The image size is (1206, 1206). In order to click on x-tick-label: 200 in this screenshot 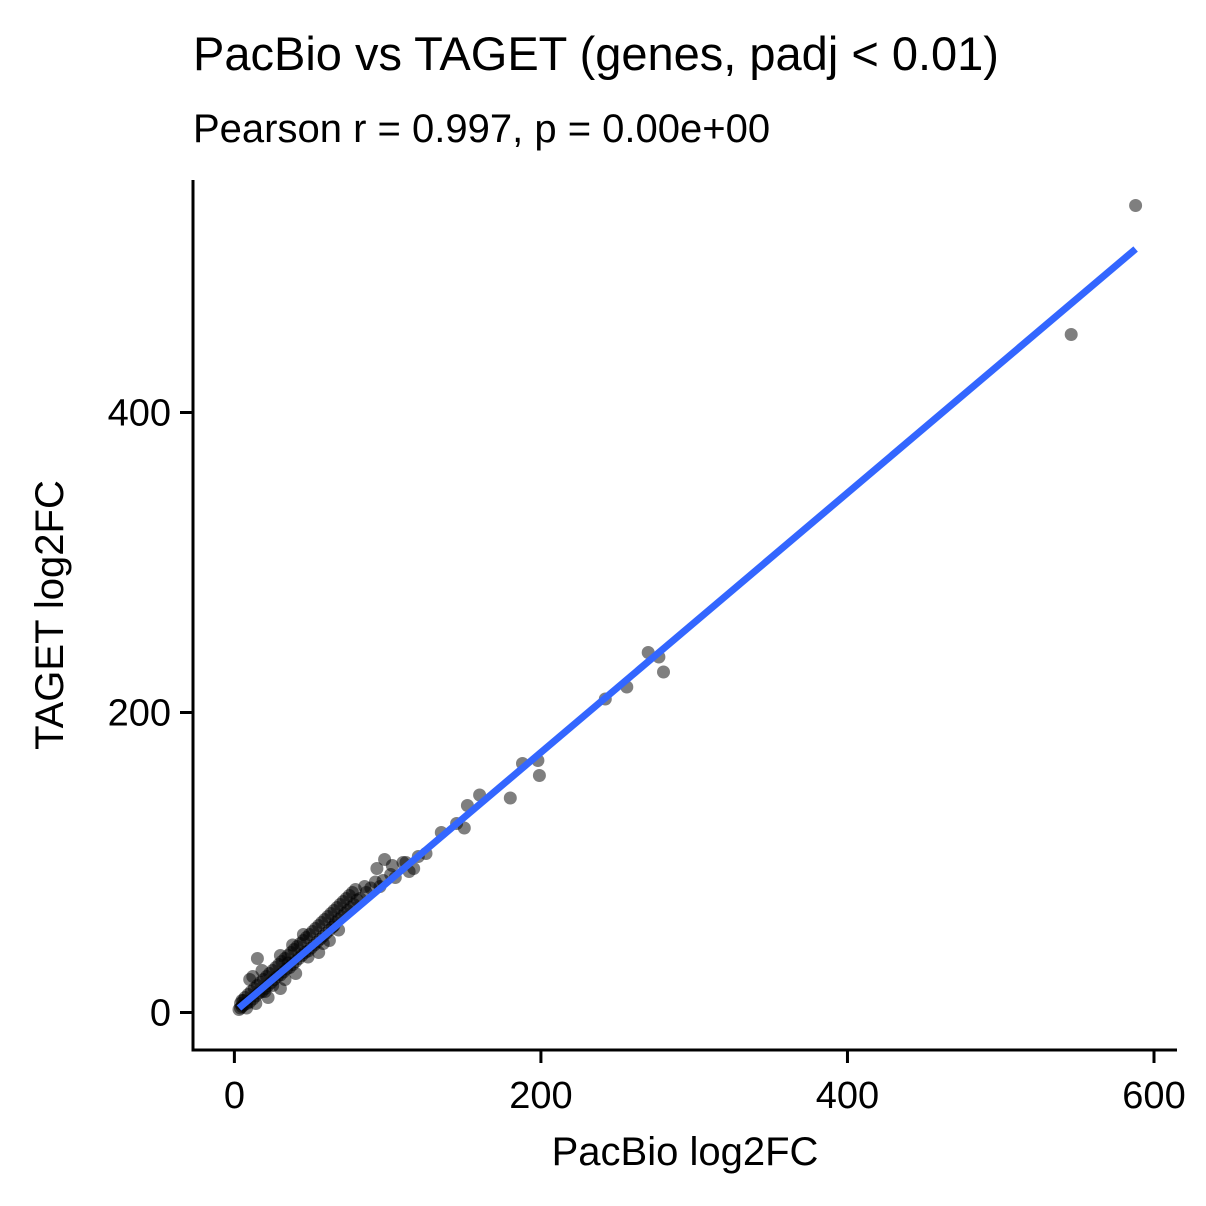, I will do `click(540, 1096)`.